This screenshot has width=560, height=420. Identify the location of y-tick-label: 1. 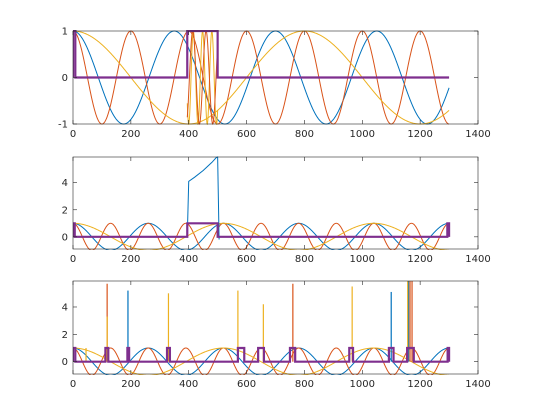
(65, 32).